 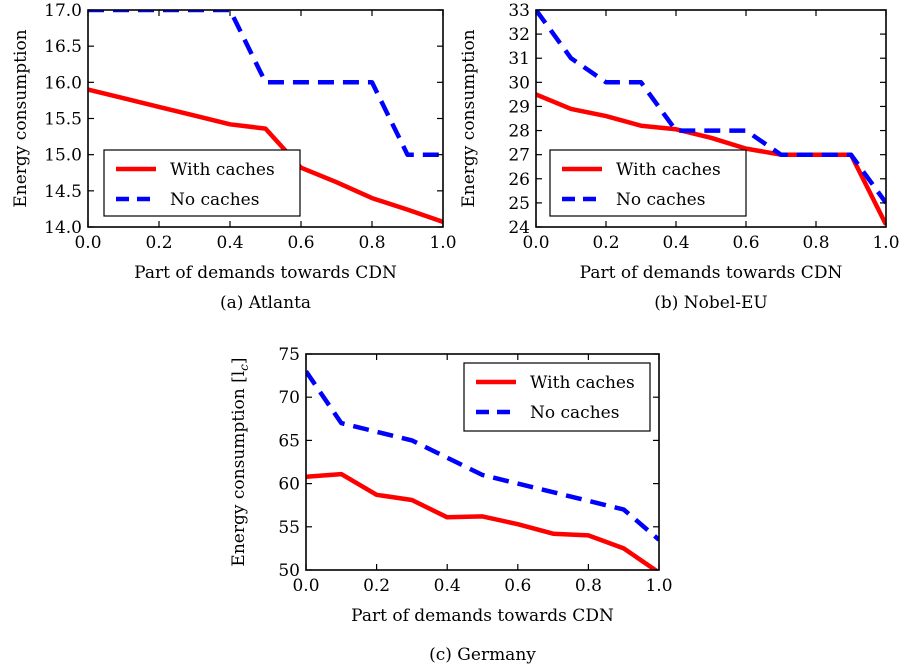 What do you see at coordinates (482, 655) in the screenshot?
I see `chart-caption: (c) Germany` at bounding box center [482, 655].